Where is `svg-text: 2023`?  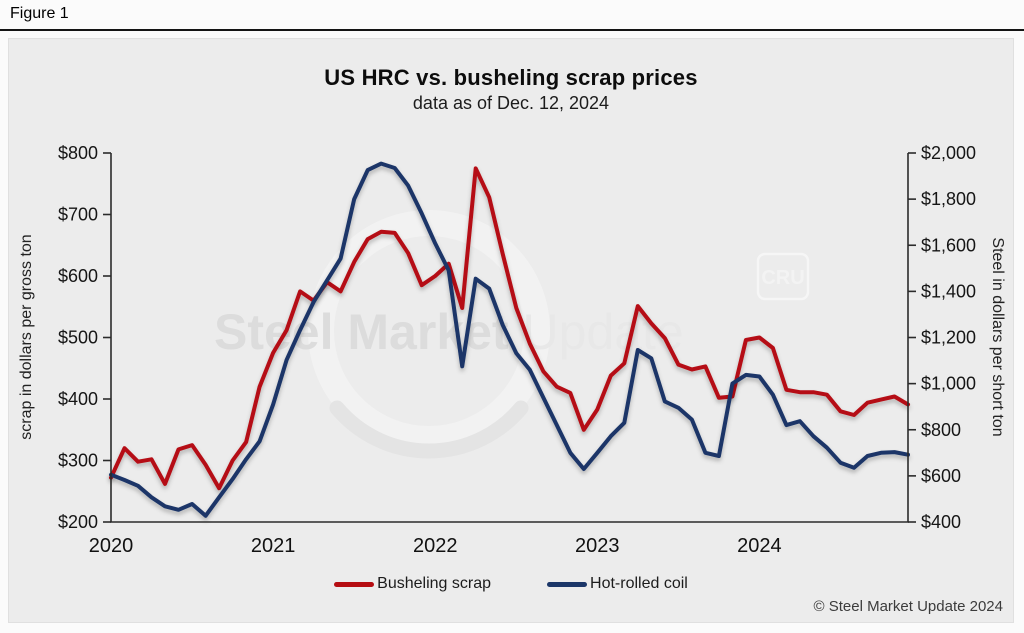
svg-text: 2023 is located at coordinates (597, 546).